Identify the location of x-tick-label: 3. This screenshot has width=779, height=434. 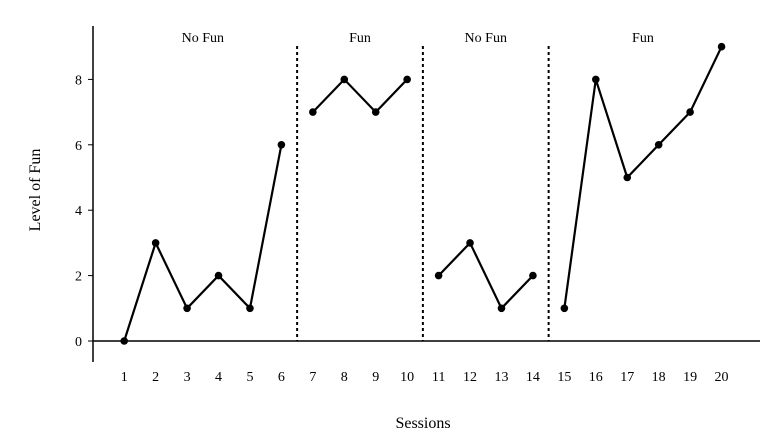
(187, 377).